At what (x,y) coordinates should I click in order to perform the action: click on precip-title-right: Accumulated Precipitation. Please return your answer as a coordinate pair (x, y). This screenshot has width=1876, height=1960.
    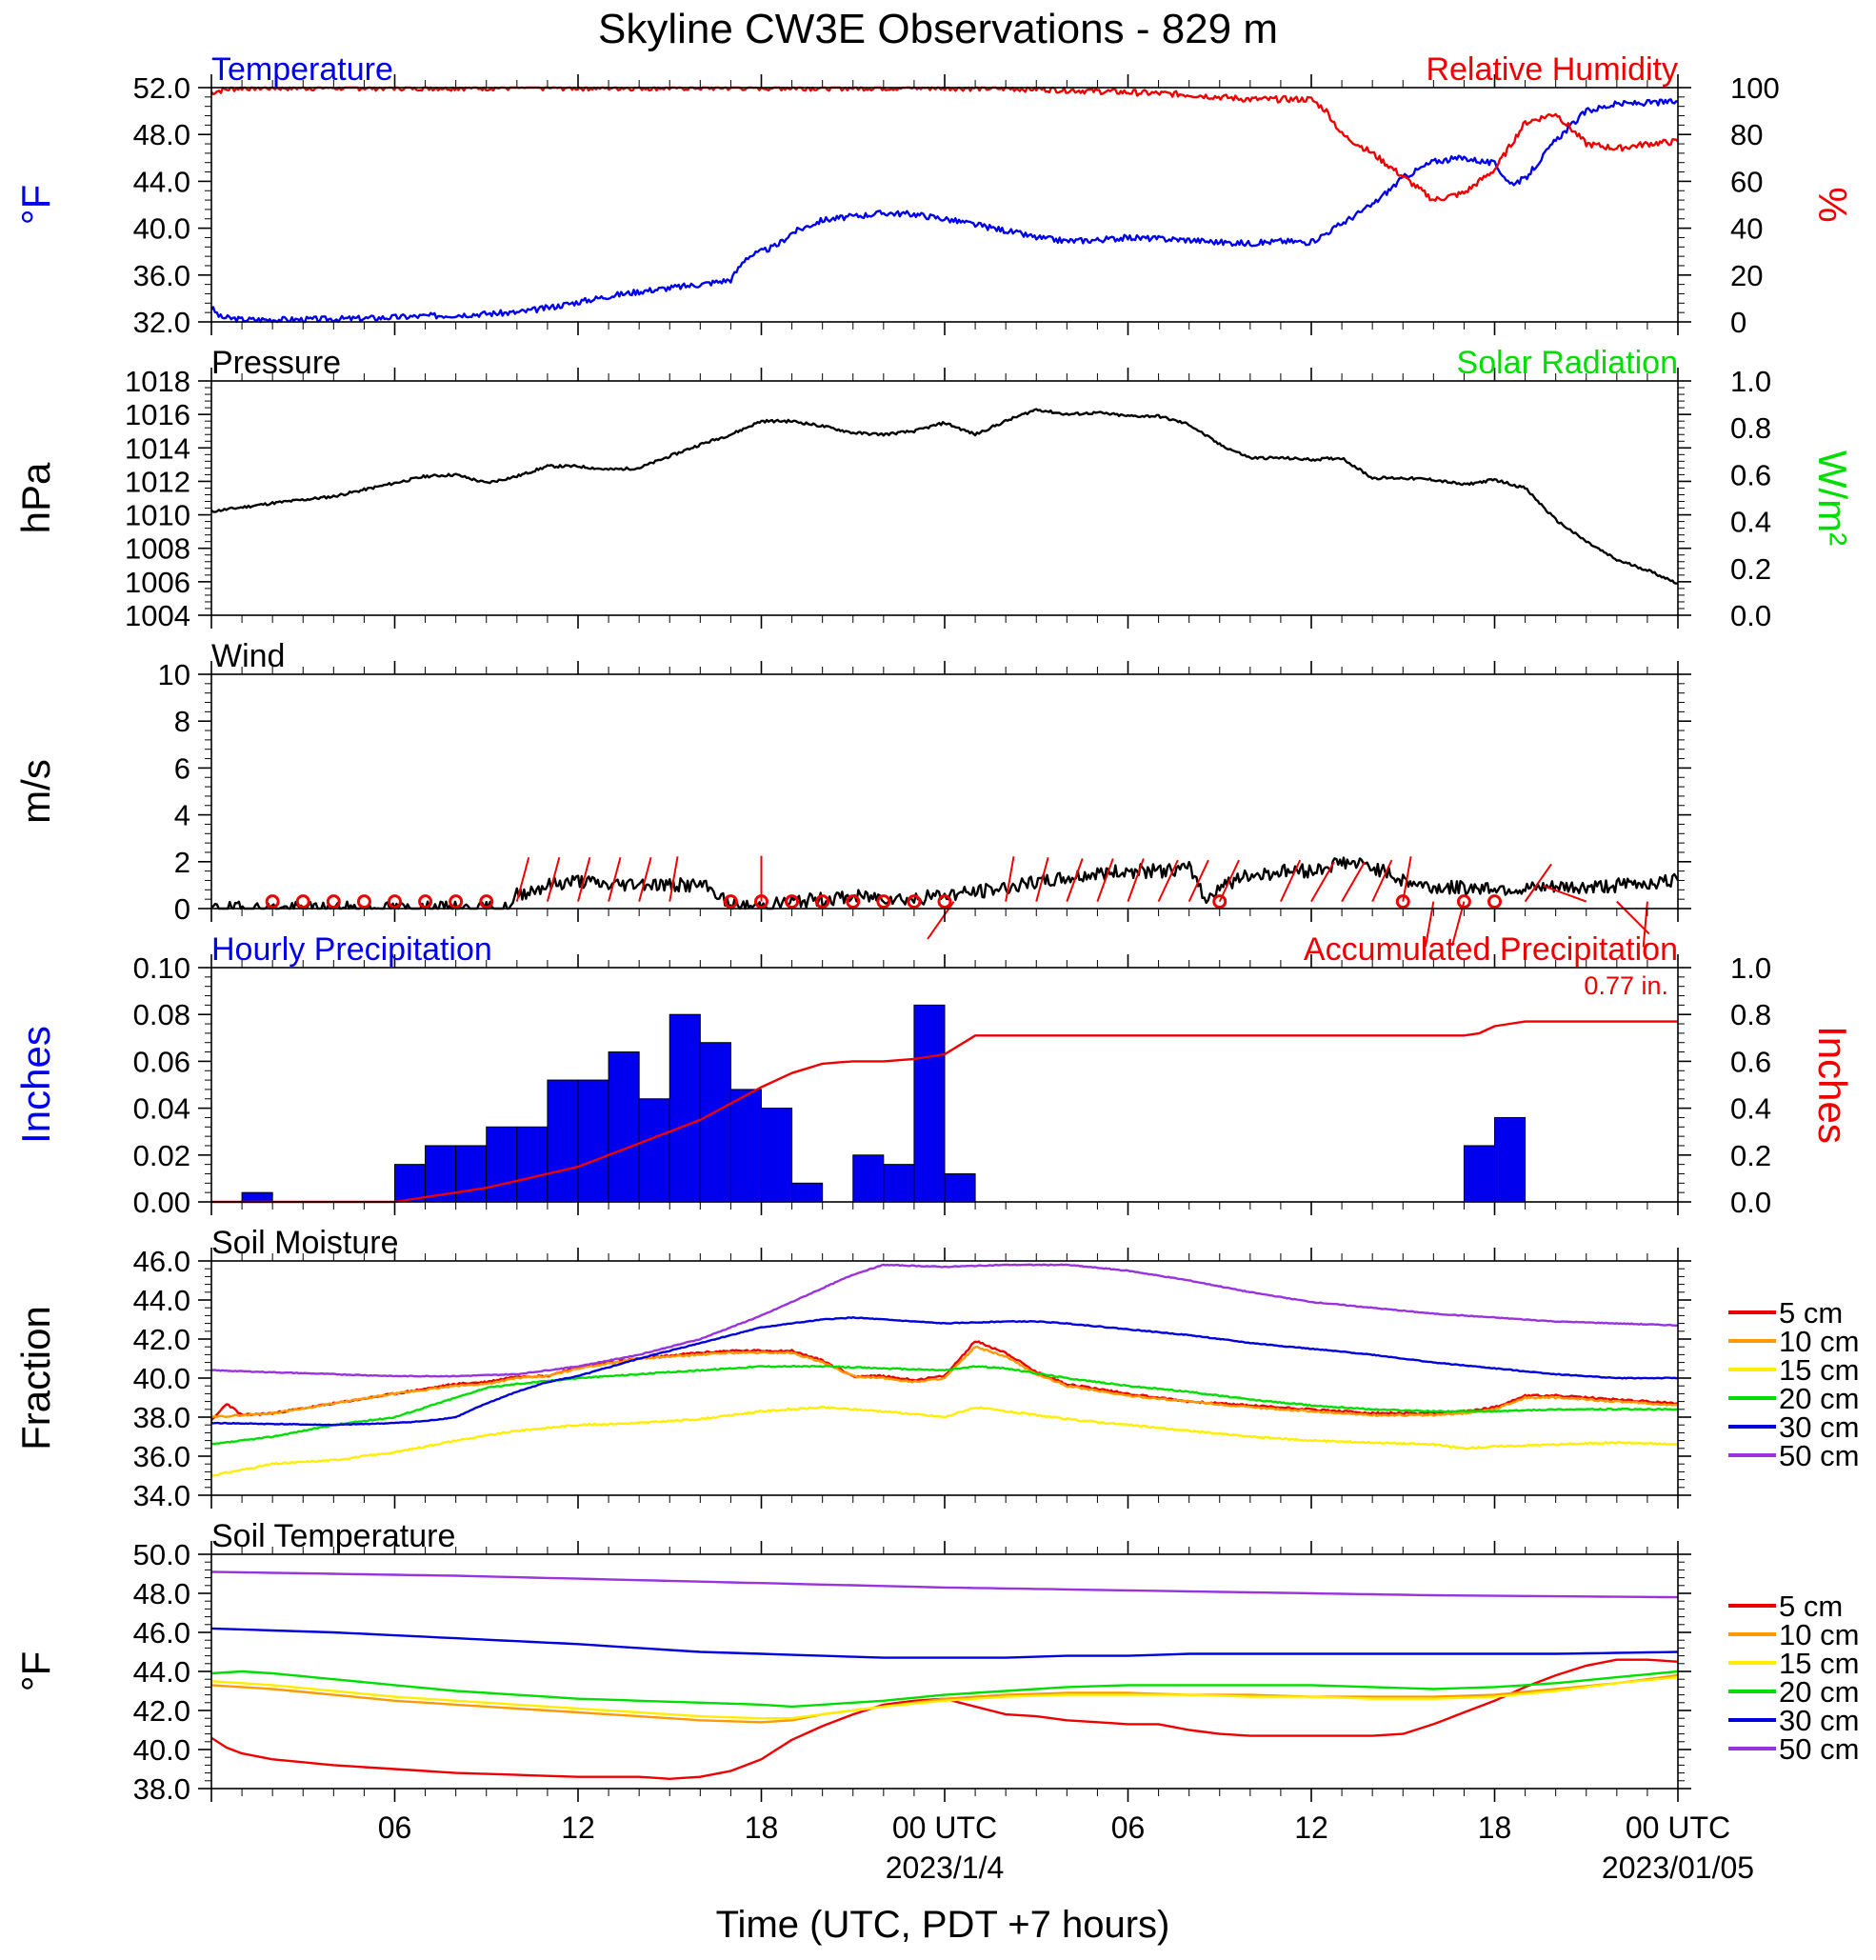
    Looking at the image, I should click on (1491, 949).